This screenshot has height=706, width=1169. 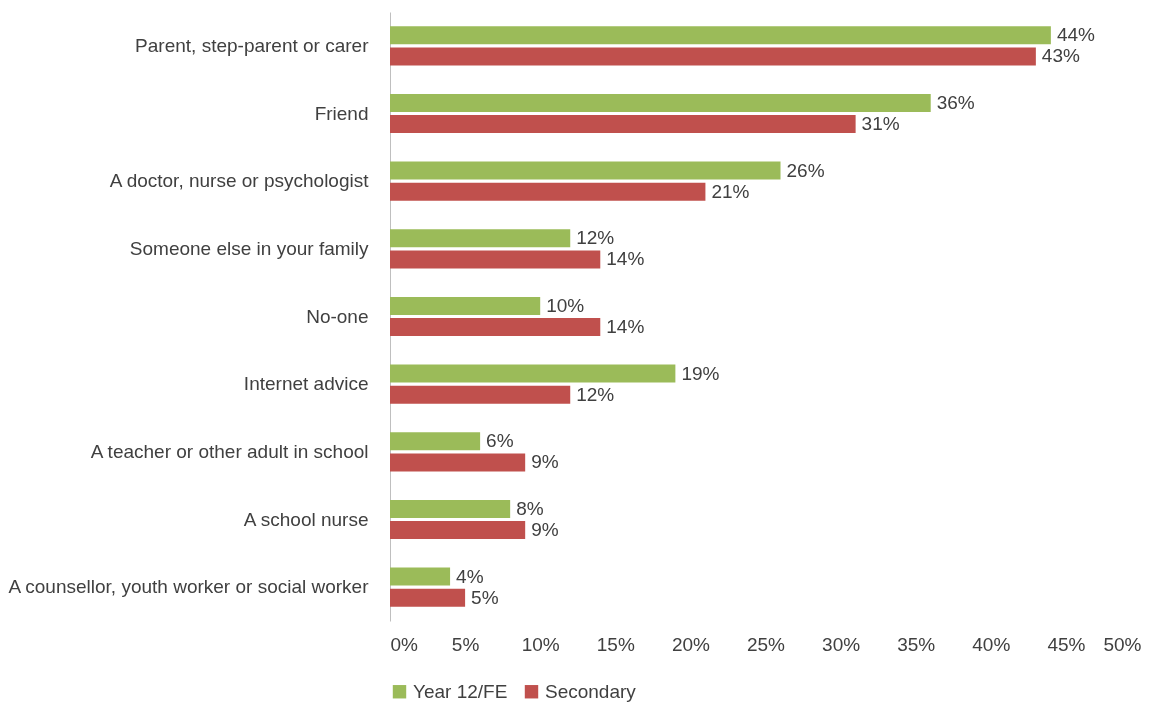 What do you see at coordinates (306, 519) in the screenshot?
I see `y-tick-label: A school nurse` at bounding box center [306, 519].